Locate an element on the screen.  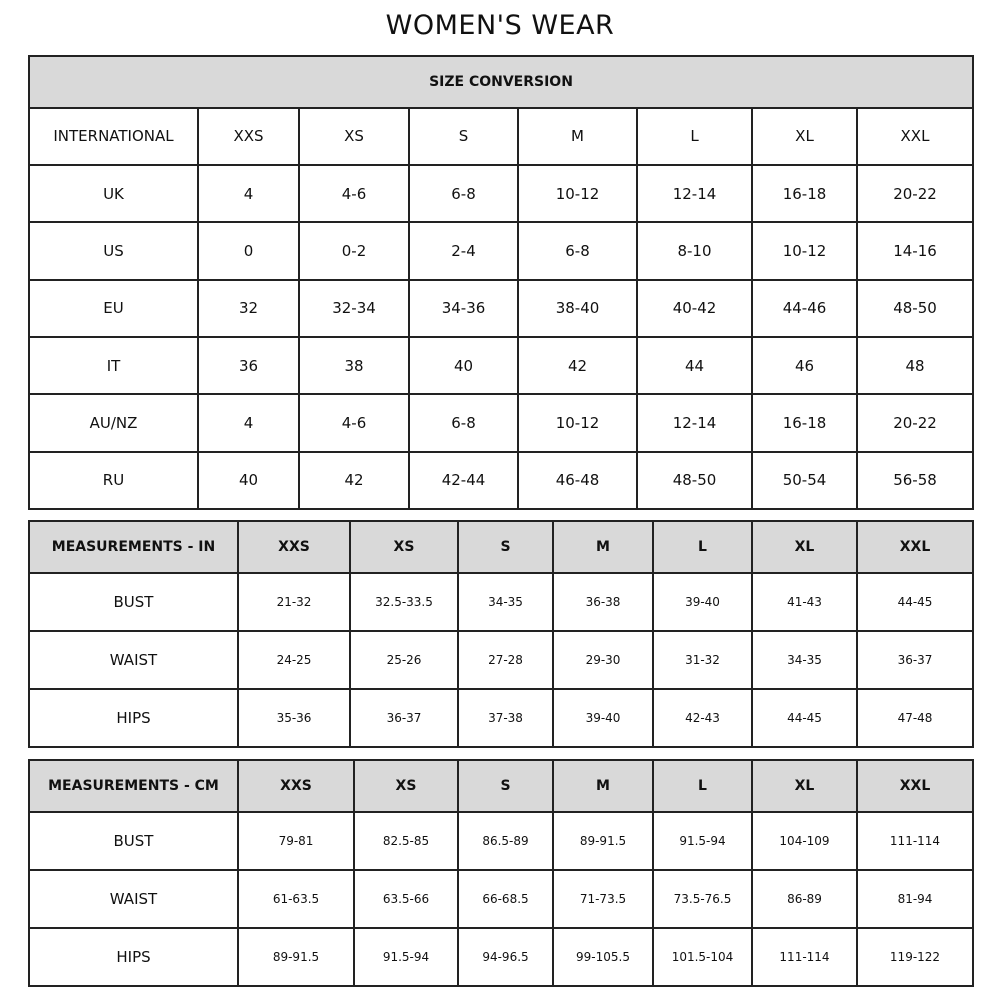
table-cell: 32 is located at coordinates (248, 308).